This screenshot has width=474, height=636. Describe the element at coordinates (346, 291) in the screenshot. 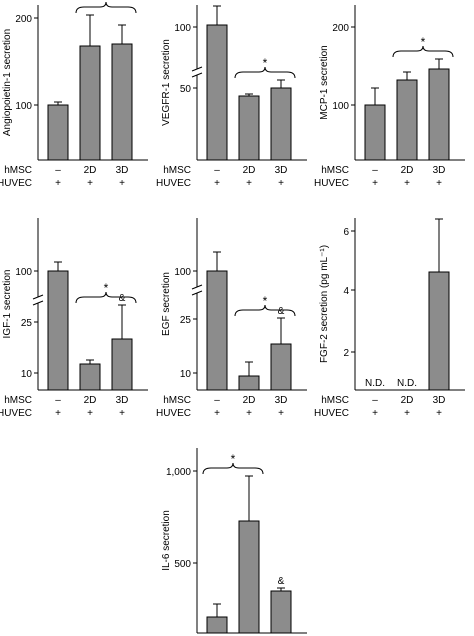

I see `y-tick-label: 4` at that location.